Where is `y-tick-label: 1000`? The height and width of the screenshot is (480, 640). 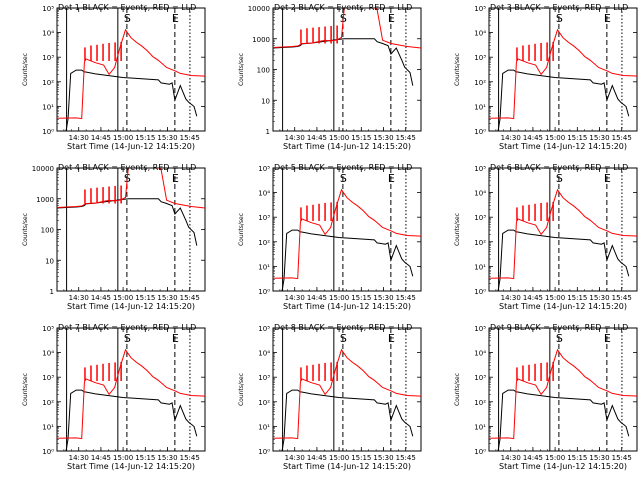
y-tick-label: 1000 is located at coordinates (45, 200).